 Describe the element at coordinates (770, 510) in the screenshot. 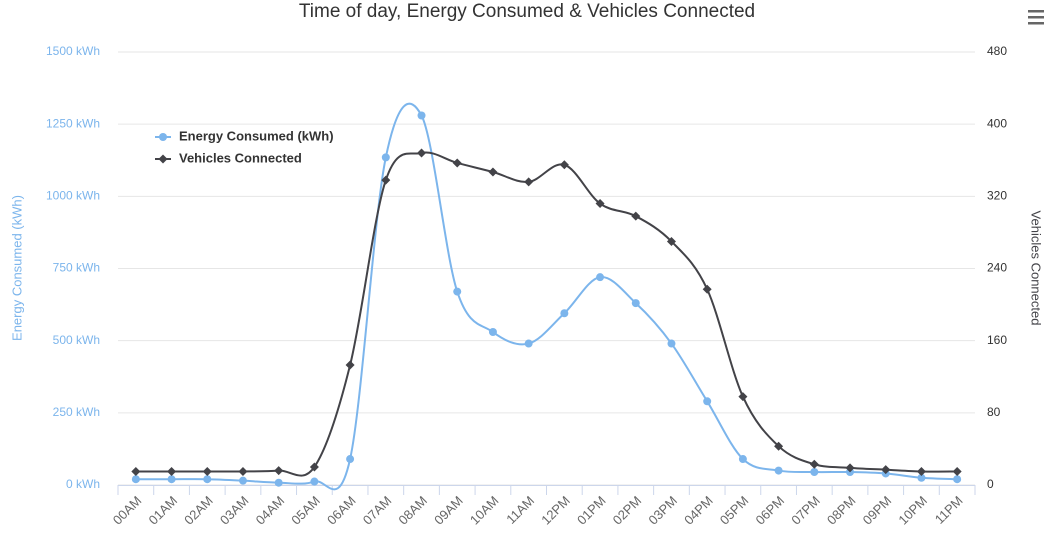

I see `x-tick-label: 06PM` at that location.